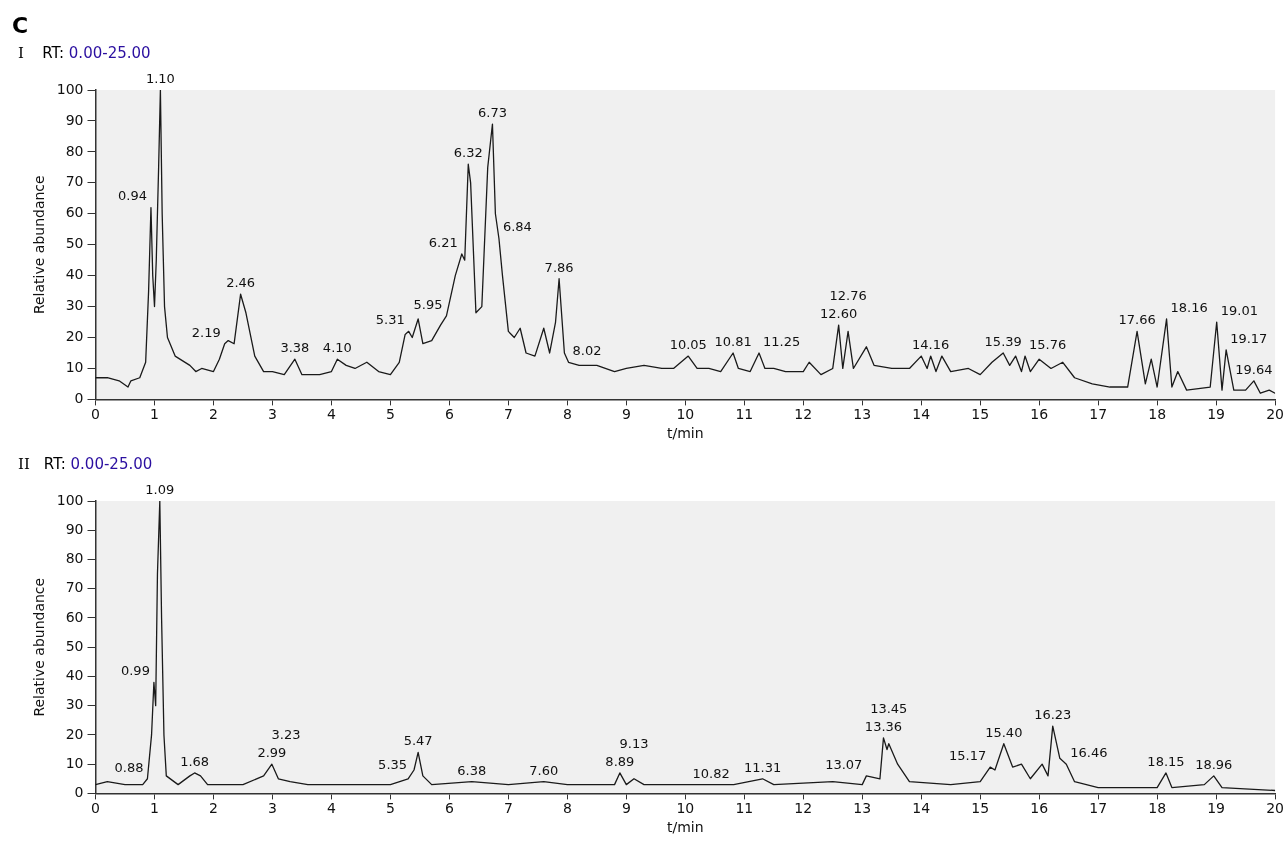 The image size is (1286, 841). Describe the element at coordinates (517, 227) in the screenshot. I see `annotation: 6.84` at that location.